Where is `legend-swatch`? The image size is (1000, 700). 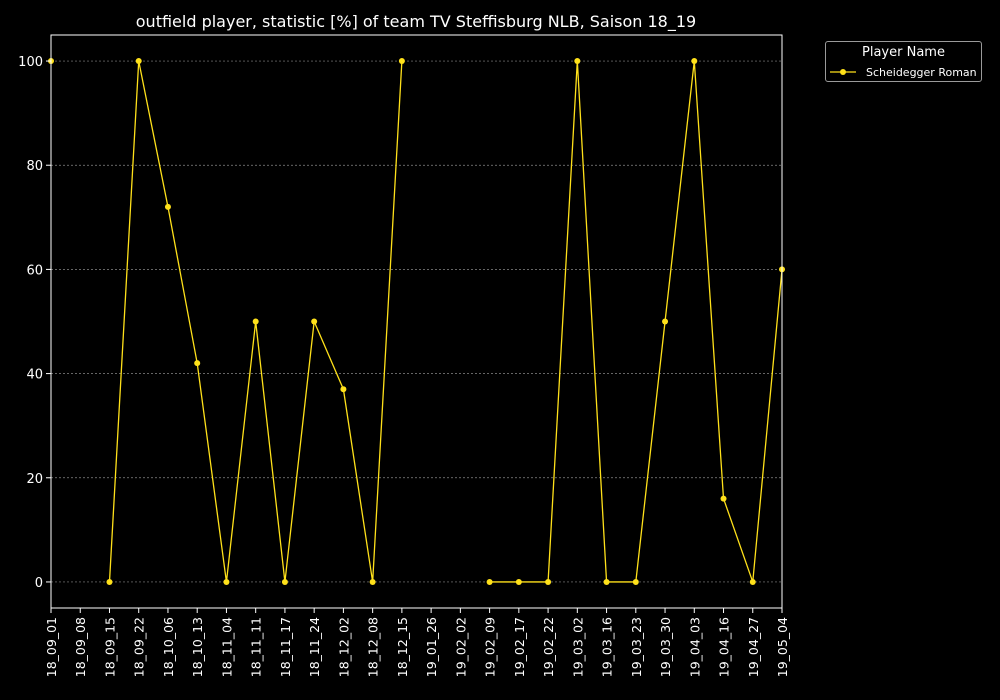 legend-swatch is located at coordinates (843, 72).